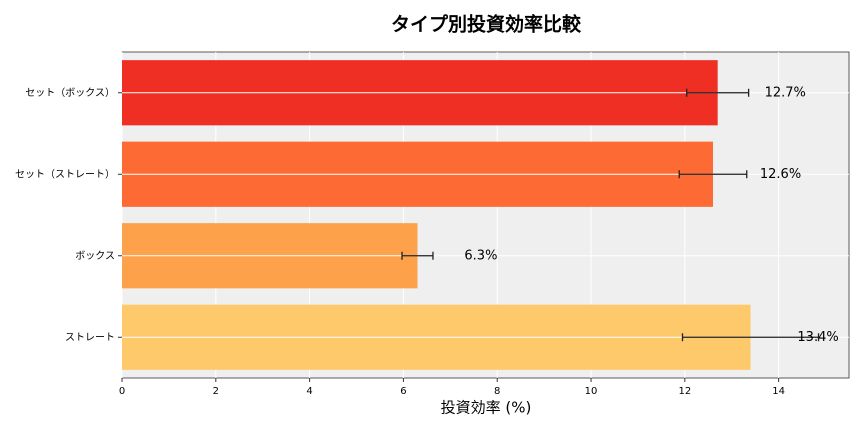 This screenshot has height=436, width=864. What do you see at coordinates (591, 391) in the screenshot?
I see `x-tick-label: 10` at bounding box center [591, 391].